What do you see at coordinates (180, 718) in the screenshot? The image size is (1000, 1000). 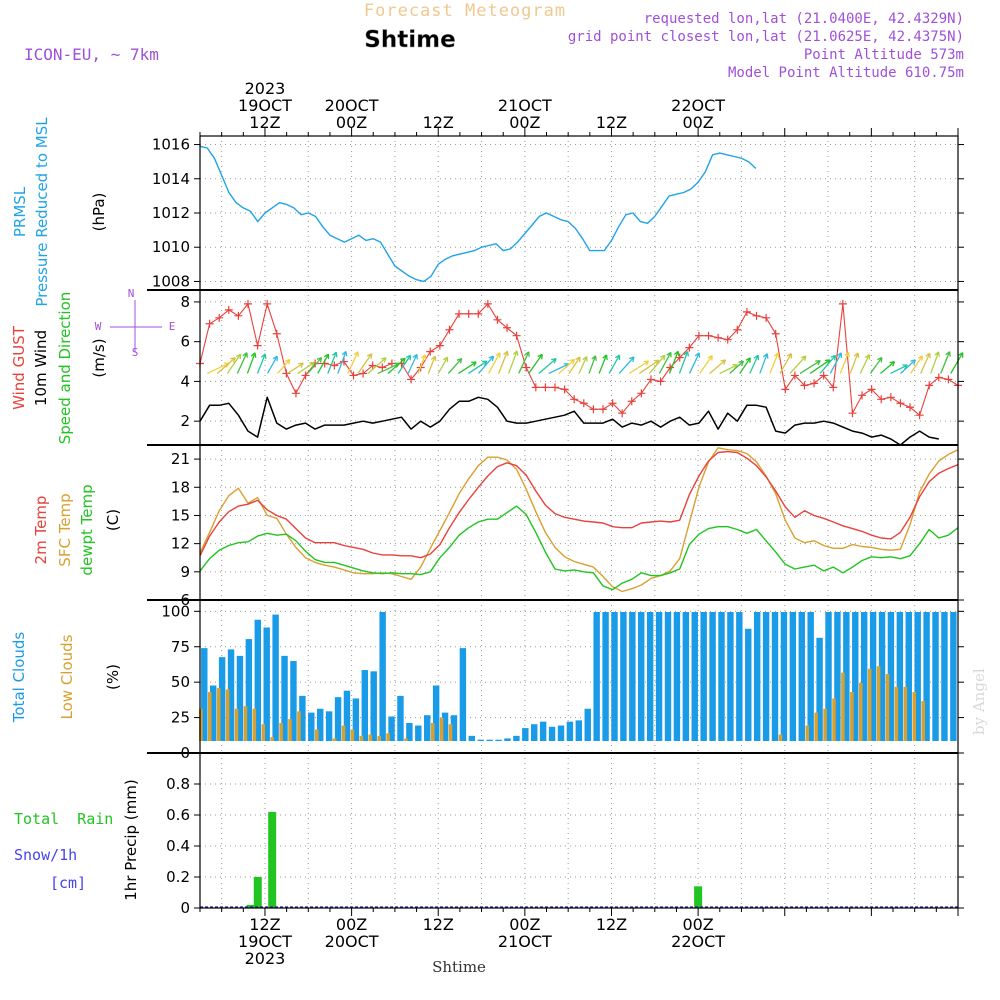 I see `y-tick-label: 25` at bounding box center [180, 718].